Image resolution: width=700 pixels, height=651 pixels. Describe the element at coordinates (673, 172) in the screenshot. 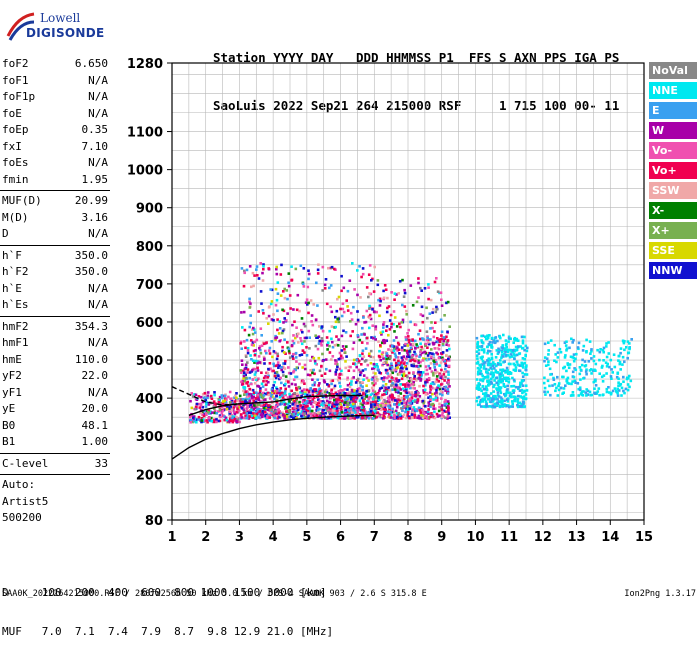

I see `polarization-legend: NoVal NNE E W Vo- Vo+ SSW X- X+ SSE NNW` at that location.